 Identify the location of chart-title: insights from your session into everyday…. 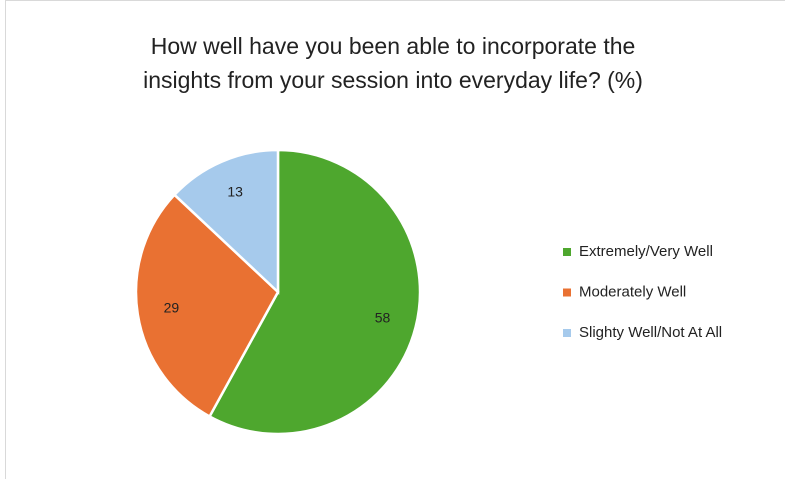
(393, 80).